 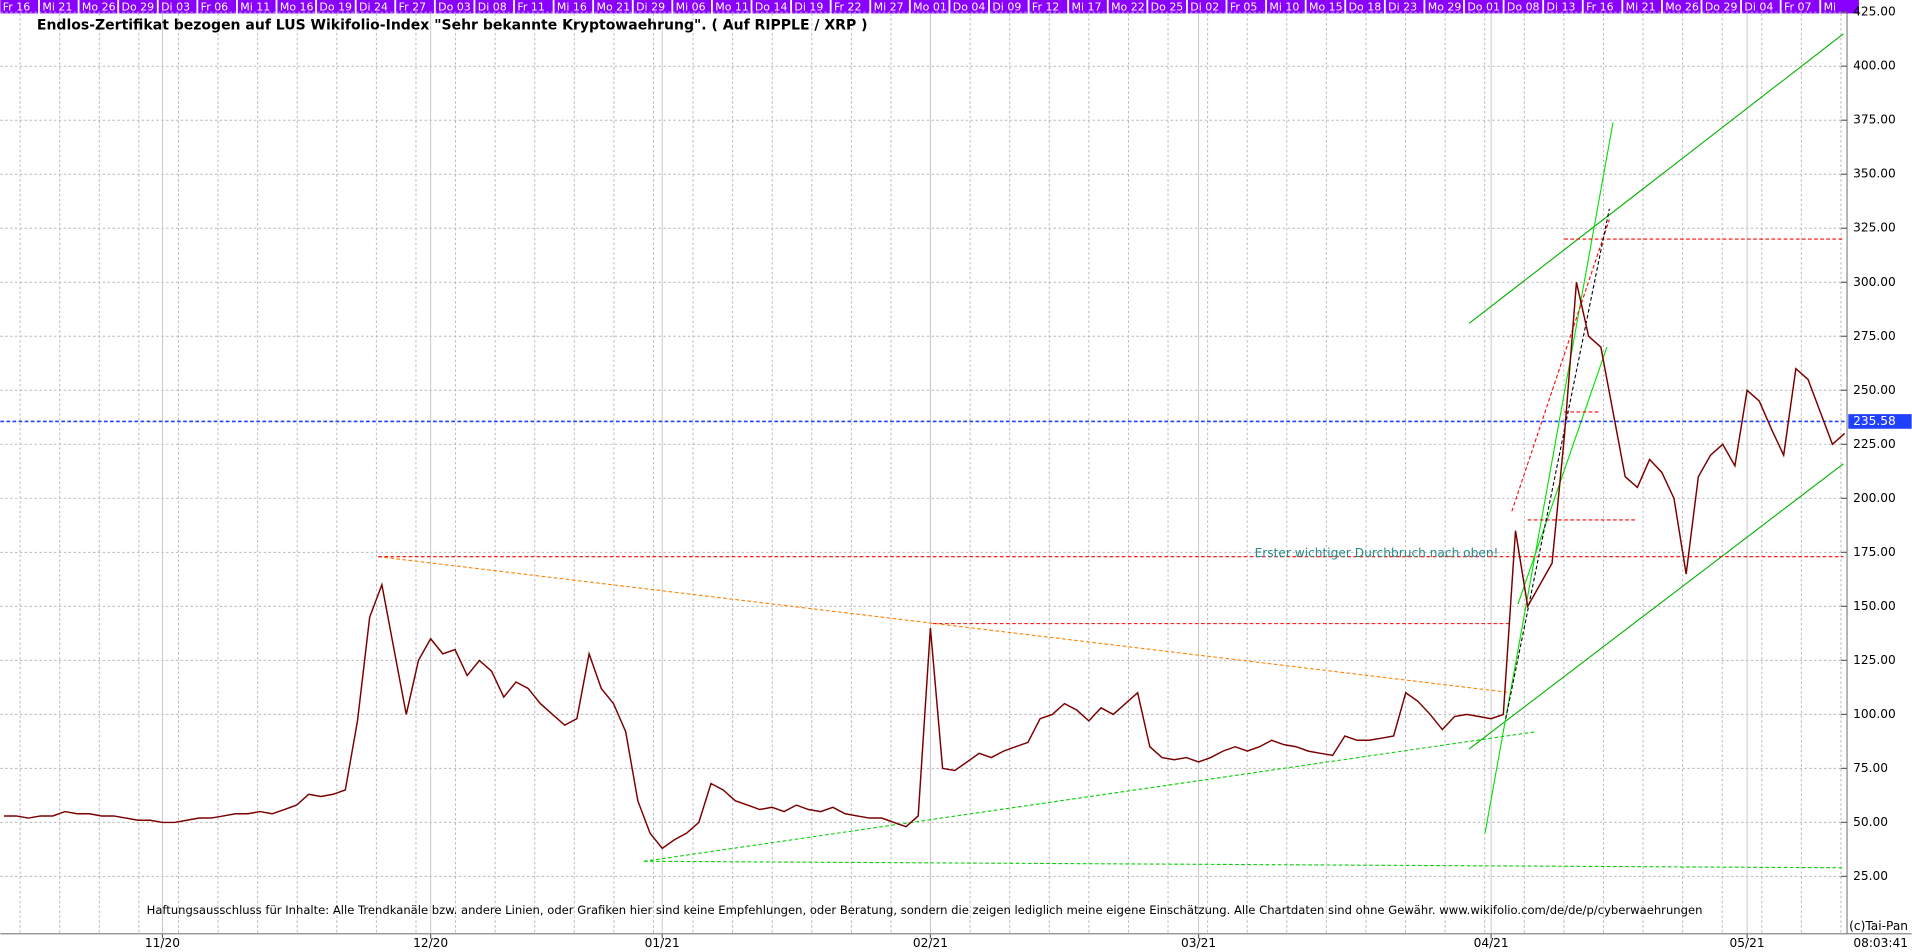 I want to click on time: 08:03:41, so click(x=1880, y=943).